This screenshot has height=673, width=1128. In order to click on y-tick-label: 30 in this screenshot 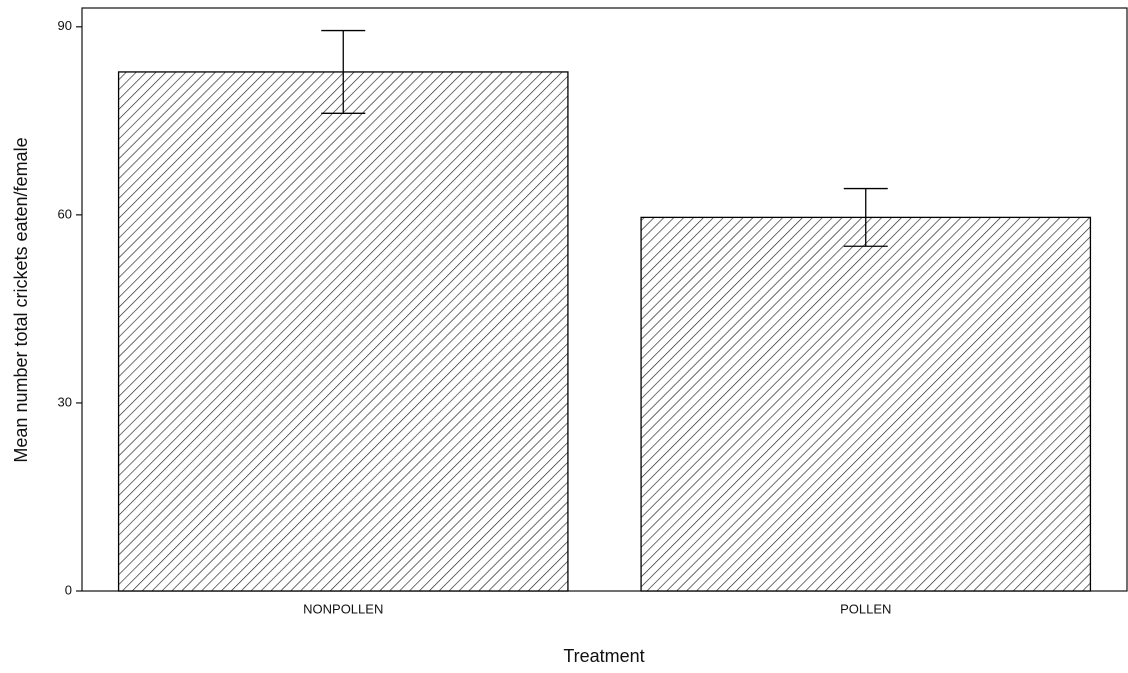, I will do `click(65, 401)`.